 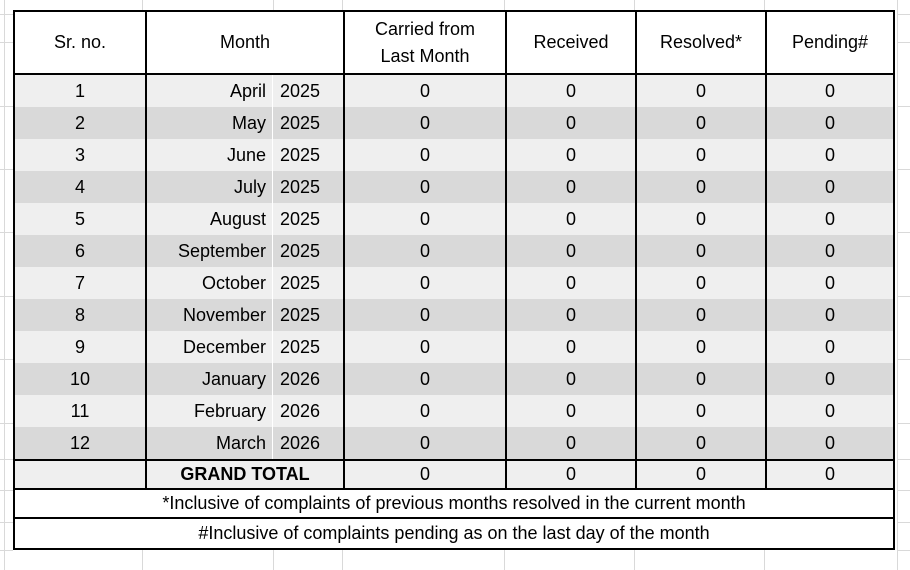 I want to click on cell-sr-no: 11, so click(x=81, y=411).